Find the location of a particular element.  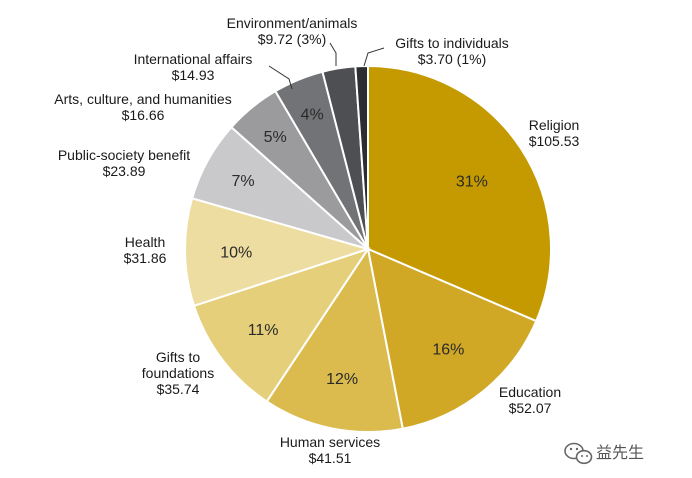

pie-slice-health is located at coordinates (278, 252).